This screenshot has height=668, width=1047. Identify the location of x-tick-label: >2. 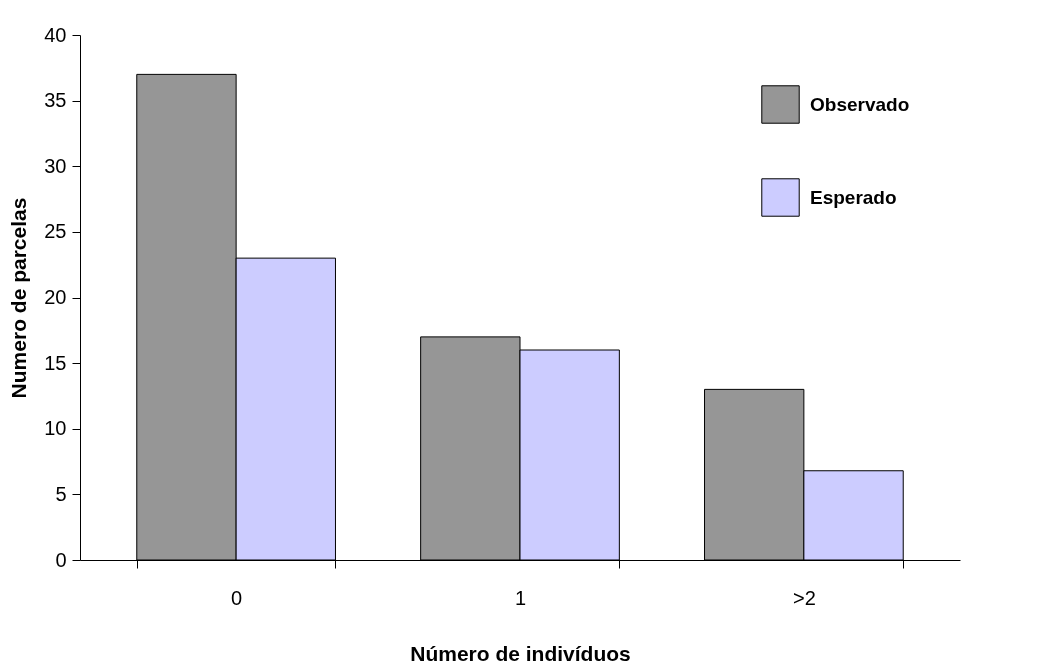
(804, 597).